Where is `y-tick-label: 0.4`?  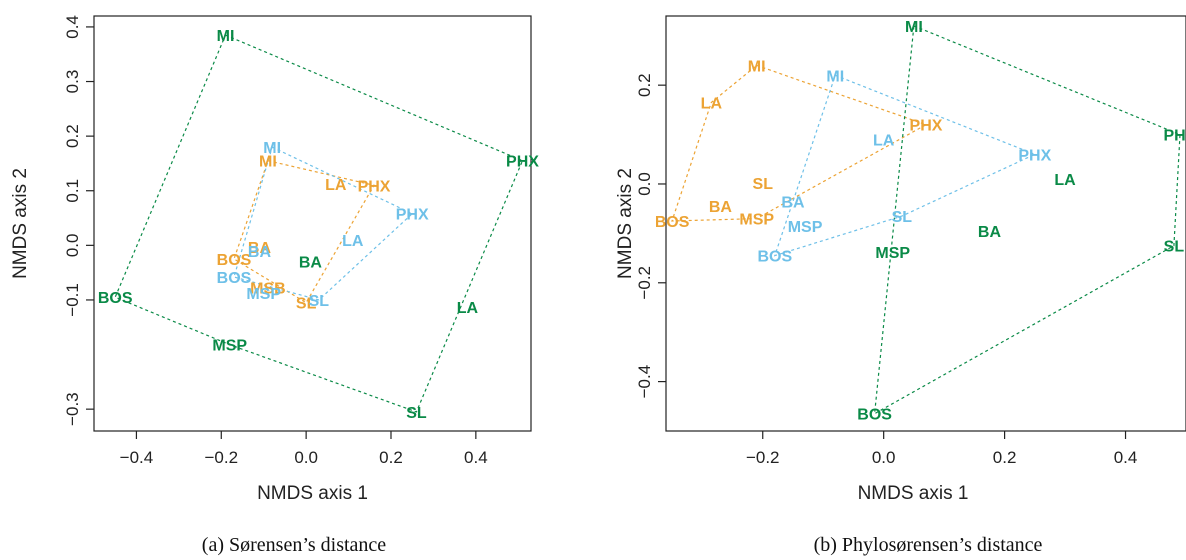
y-tick-label: 0.4 is located at coordinates (72, 27).